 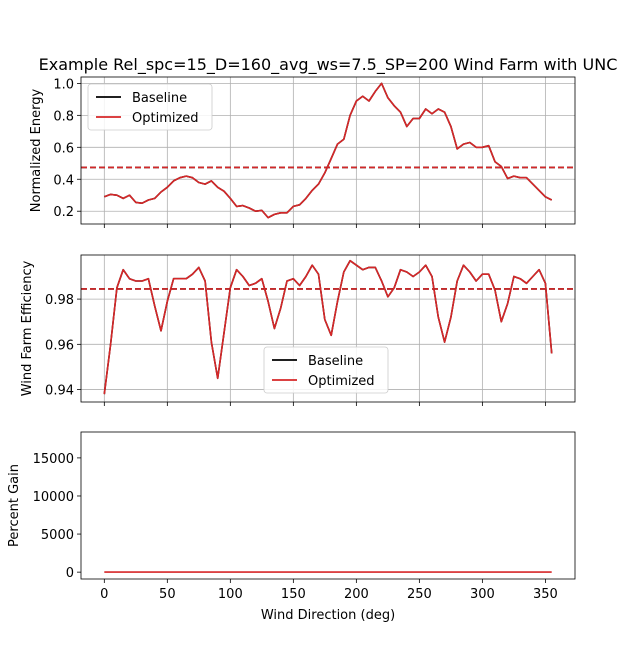 What do you see at coordinates (59, 345) in the screenshot?
I see `y-tick-label: 0.96` at bounding box center [59, 345].